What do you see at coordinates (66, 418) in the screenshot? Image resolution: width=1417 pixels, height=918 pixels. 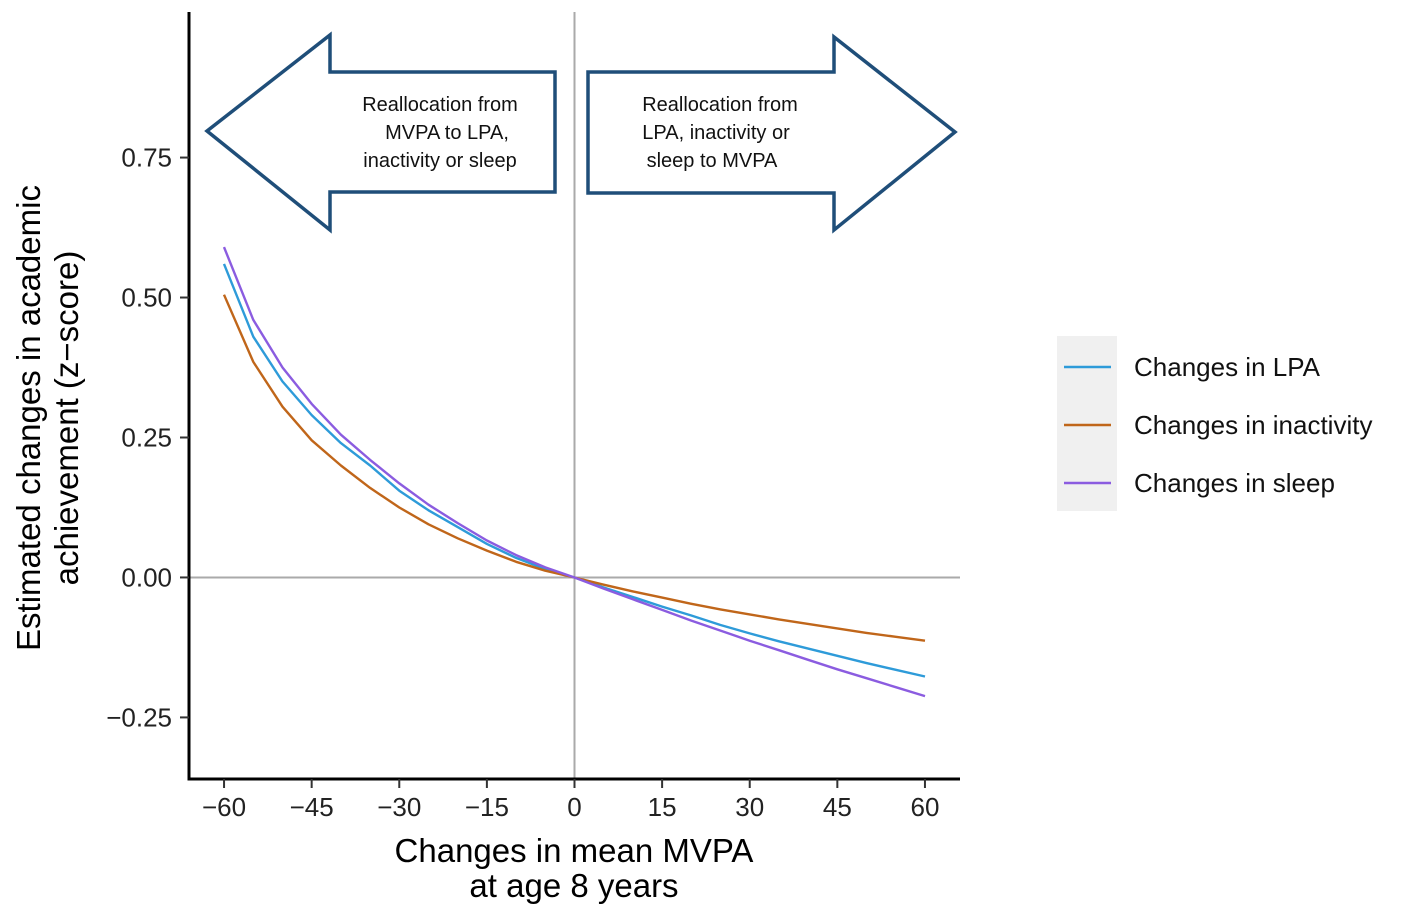 I see `y-axis-title: achievement (z−score)` at bounding box center [66, 418].